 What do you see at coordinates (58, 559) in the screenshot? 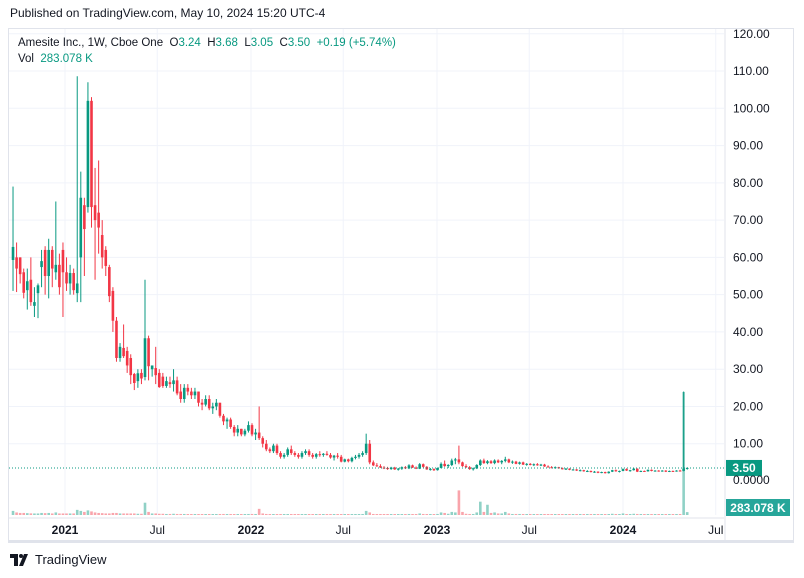
I see `tradingview-logo: TradingView` at bounding box center [58, 559].